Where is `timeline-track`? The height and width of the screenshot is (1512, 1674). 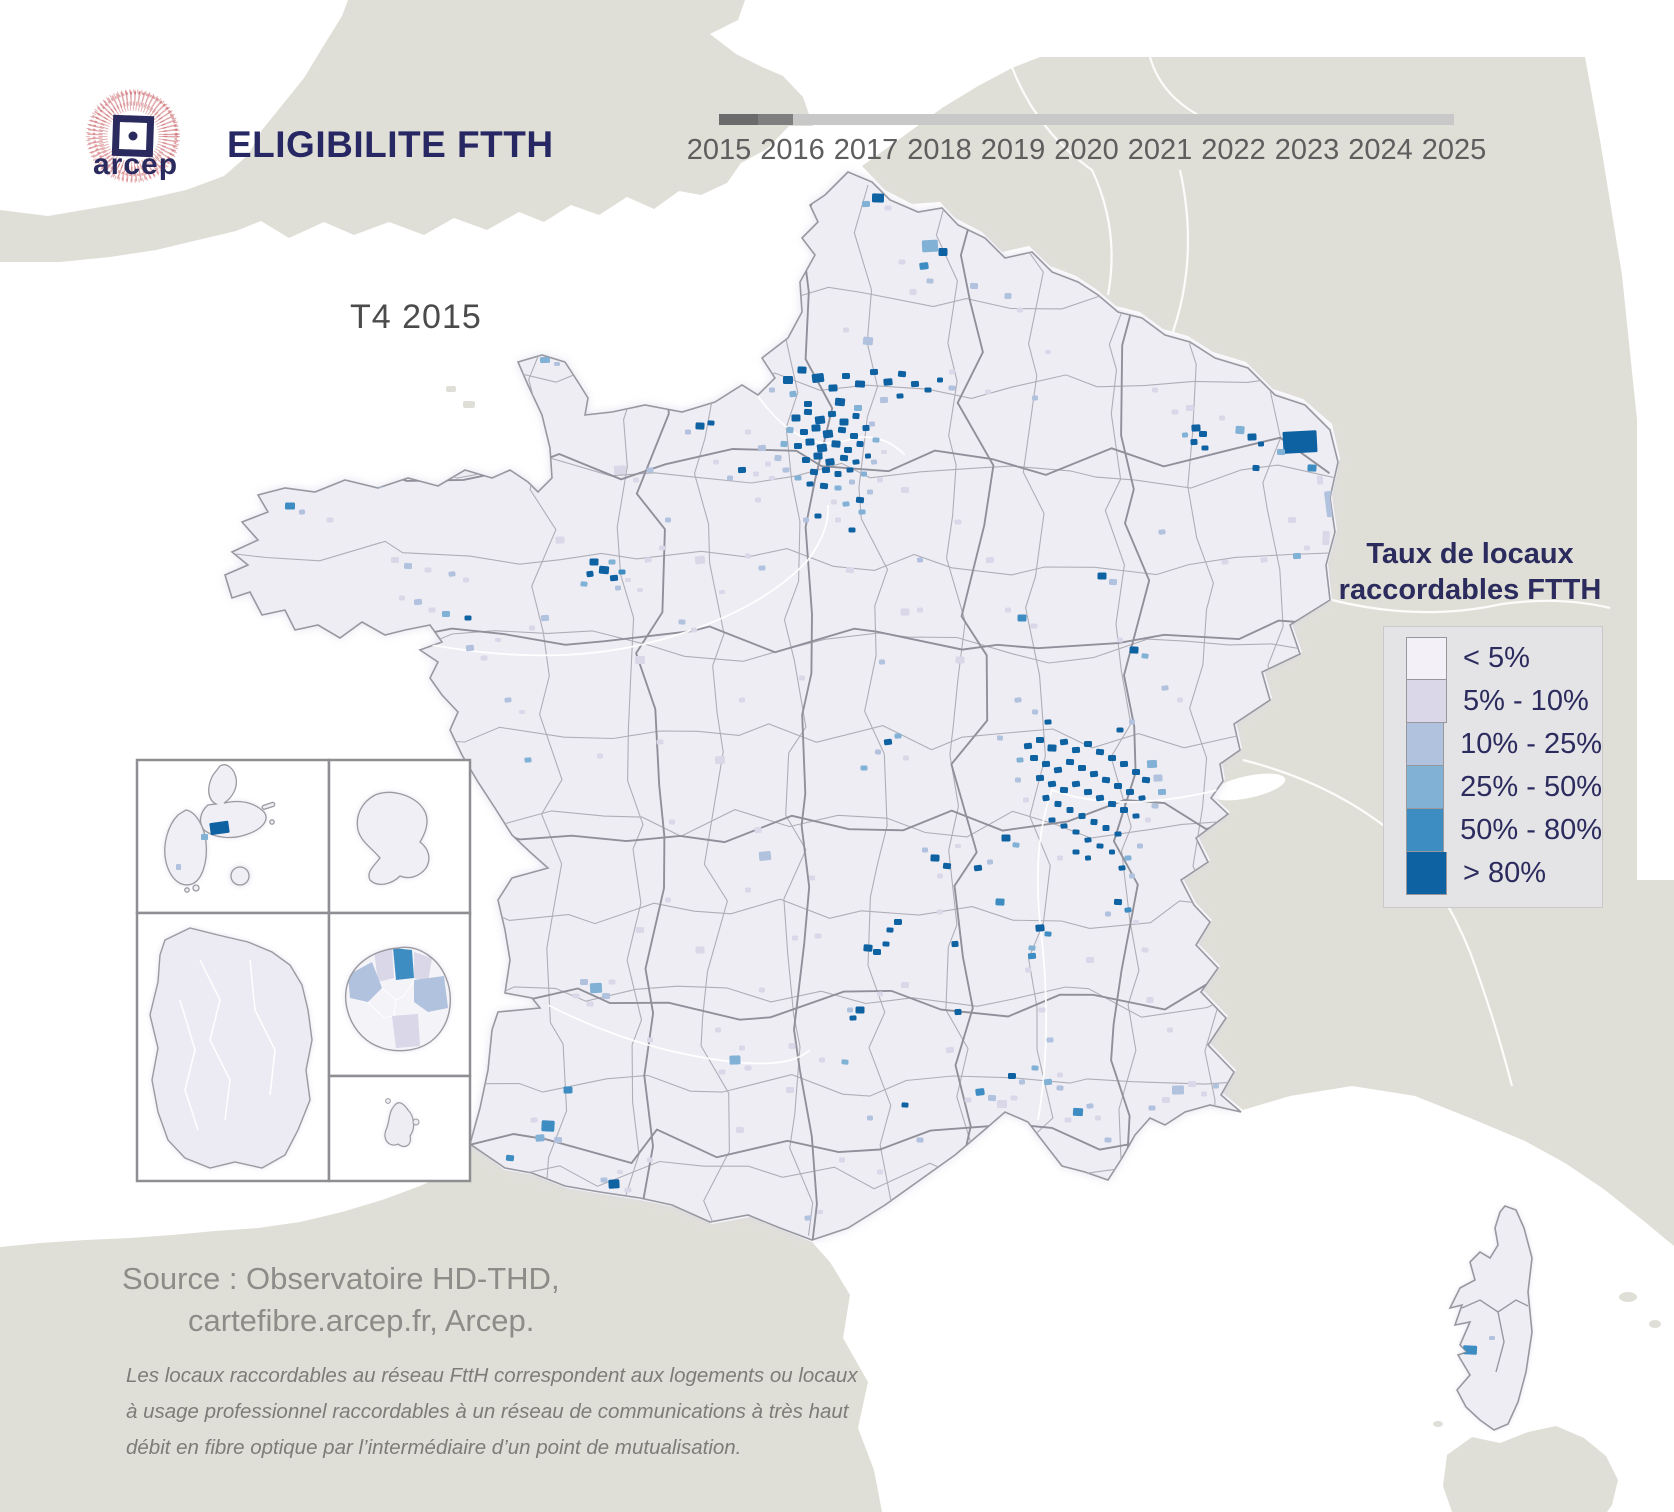
timeline-track is located at coordinates (1086, 119).